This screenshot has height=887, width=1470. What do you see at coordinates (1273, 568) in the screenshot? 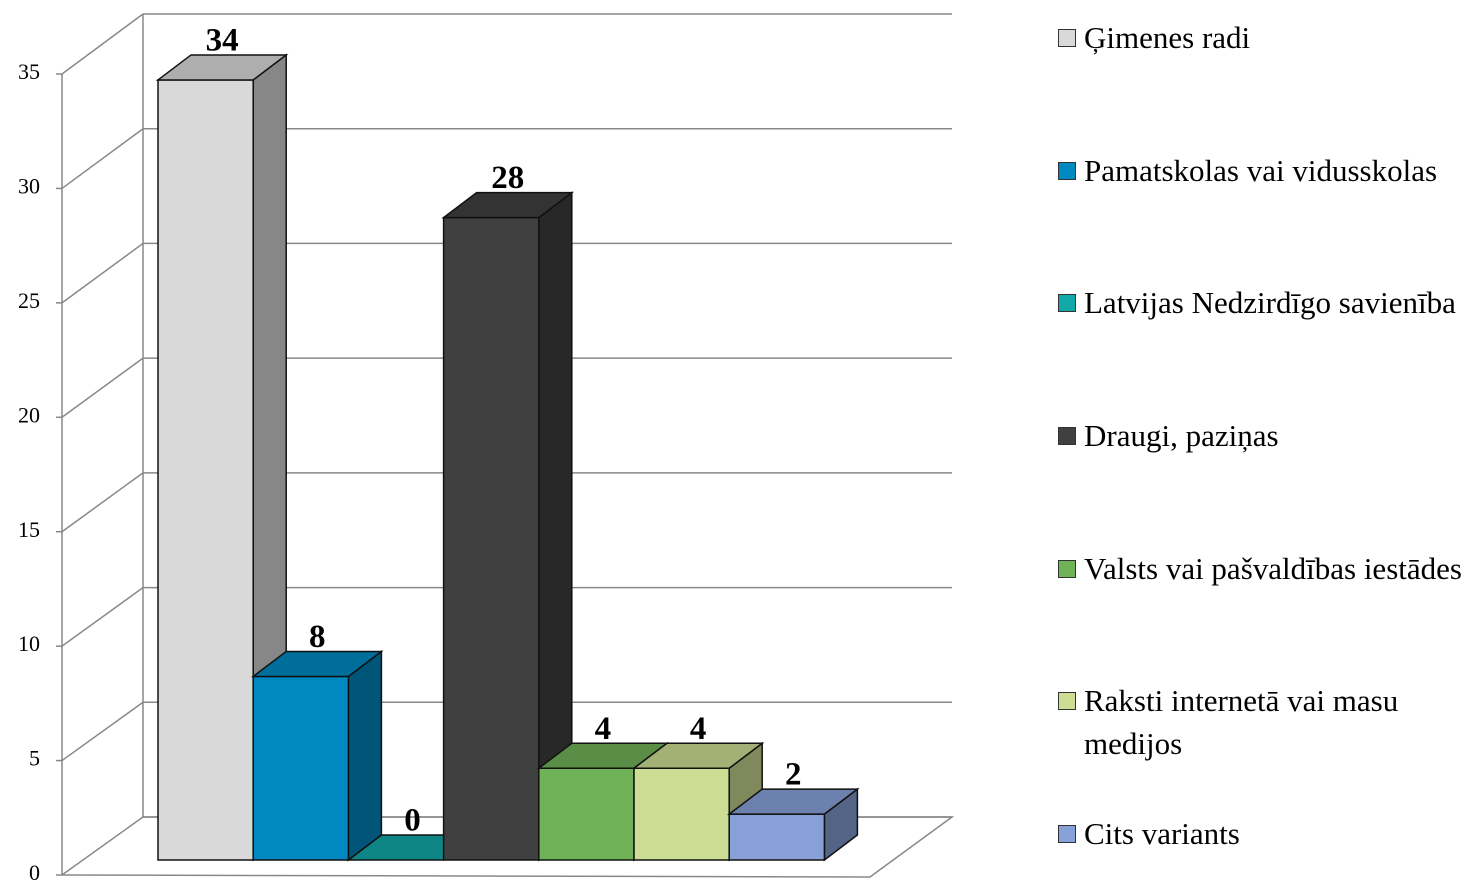
I see `legend-label: Valsts vai pašvaldības iestādes` at bounding box center [1273, 568].